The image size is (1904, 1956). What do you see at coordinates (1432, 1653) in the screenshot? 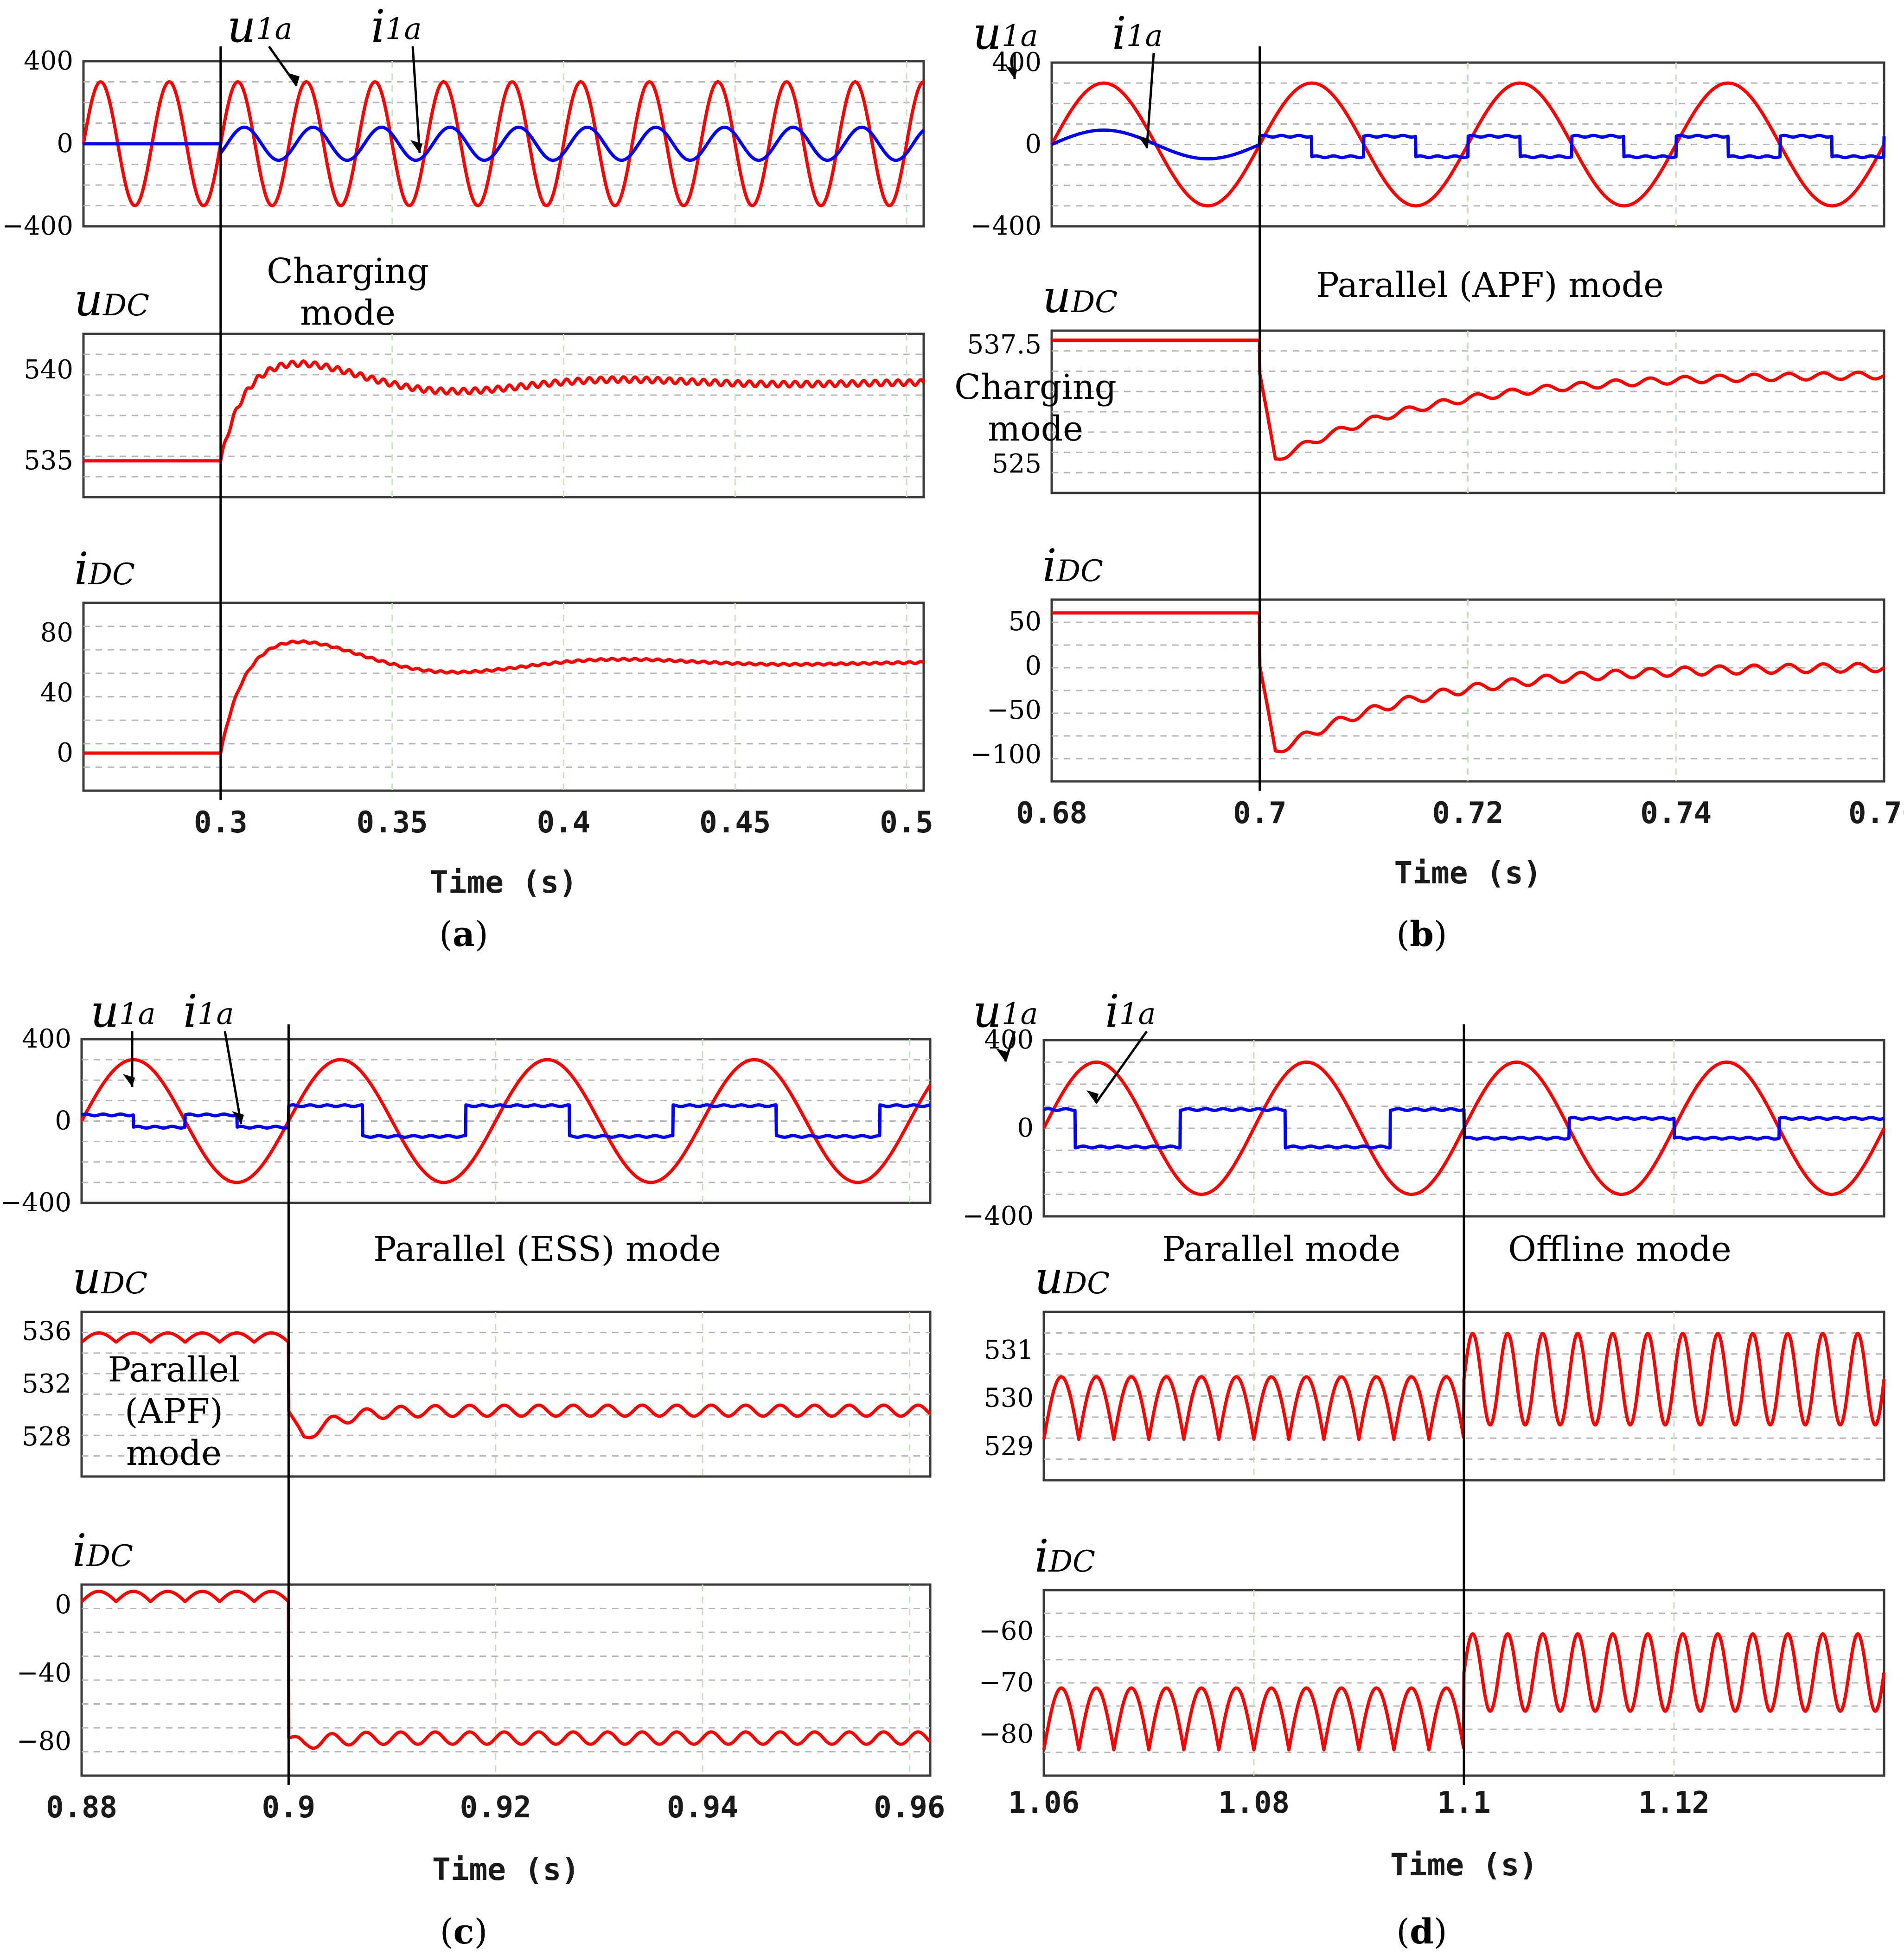
I see `subplot-idc: −60 −70 −80 iDC` at bounding box center [1432, 1653].